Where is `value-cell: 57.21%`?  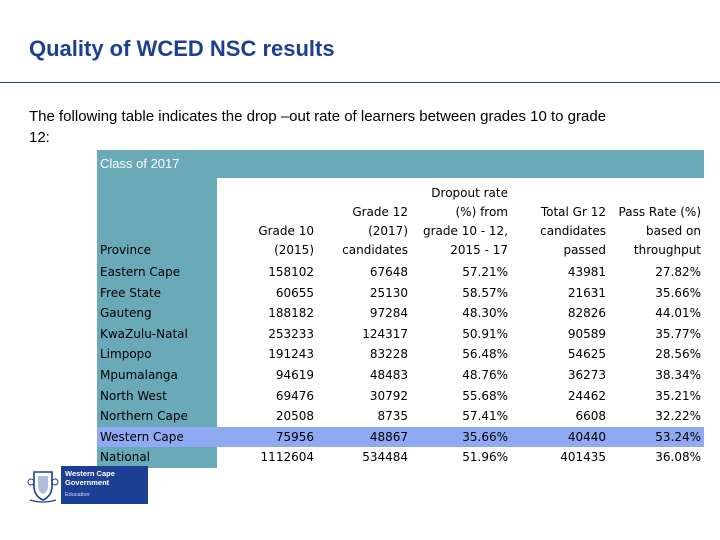 value-cell: 57.21% is located at coordinates (485, 272).